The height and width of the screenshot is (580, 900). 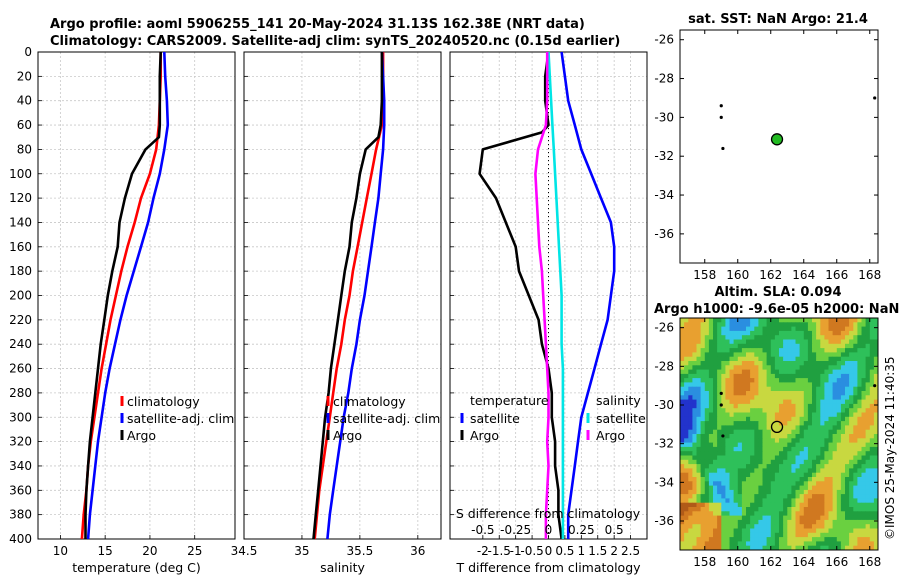 What do you see at coordinates (549, 530) in the screenshot?
I see `s-diff-tick-label: 0` at bounding box center [549, 530].